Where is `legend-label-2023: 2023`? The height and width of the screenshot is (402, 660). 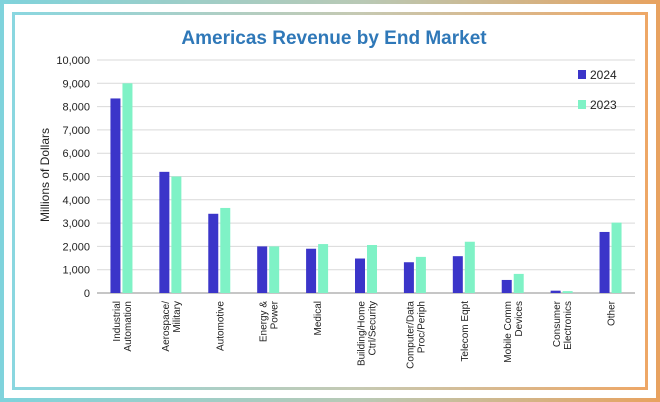
legend-label-2023: 2023 is located at coordinates (603, 105).